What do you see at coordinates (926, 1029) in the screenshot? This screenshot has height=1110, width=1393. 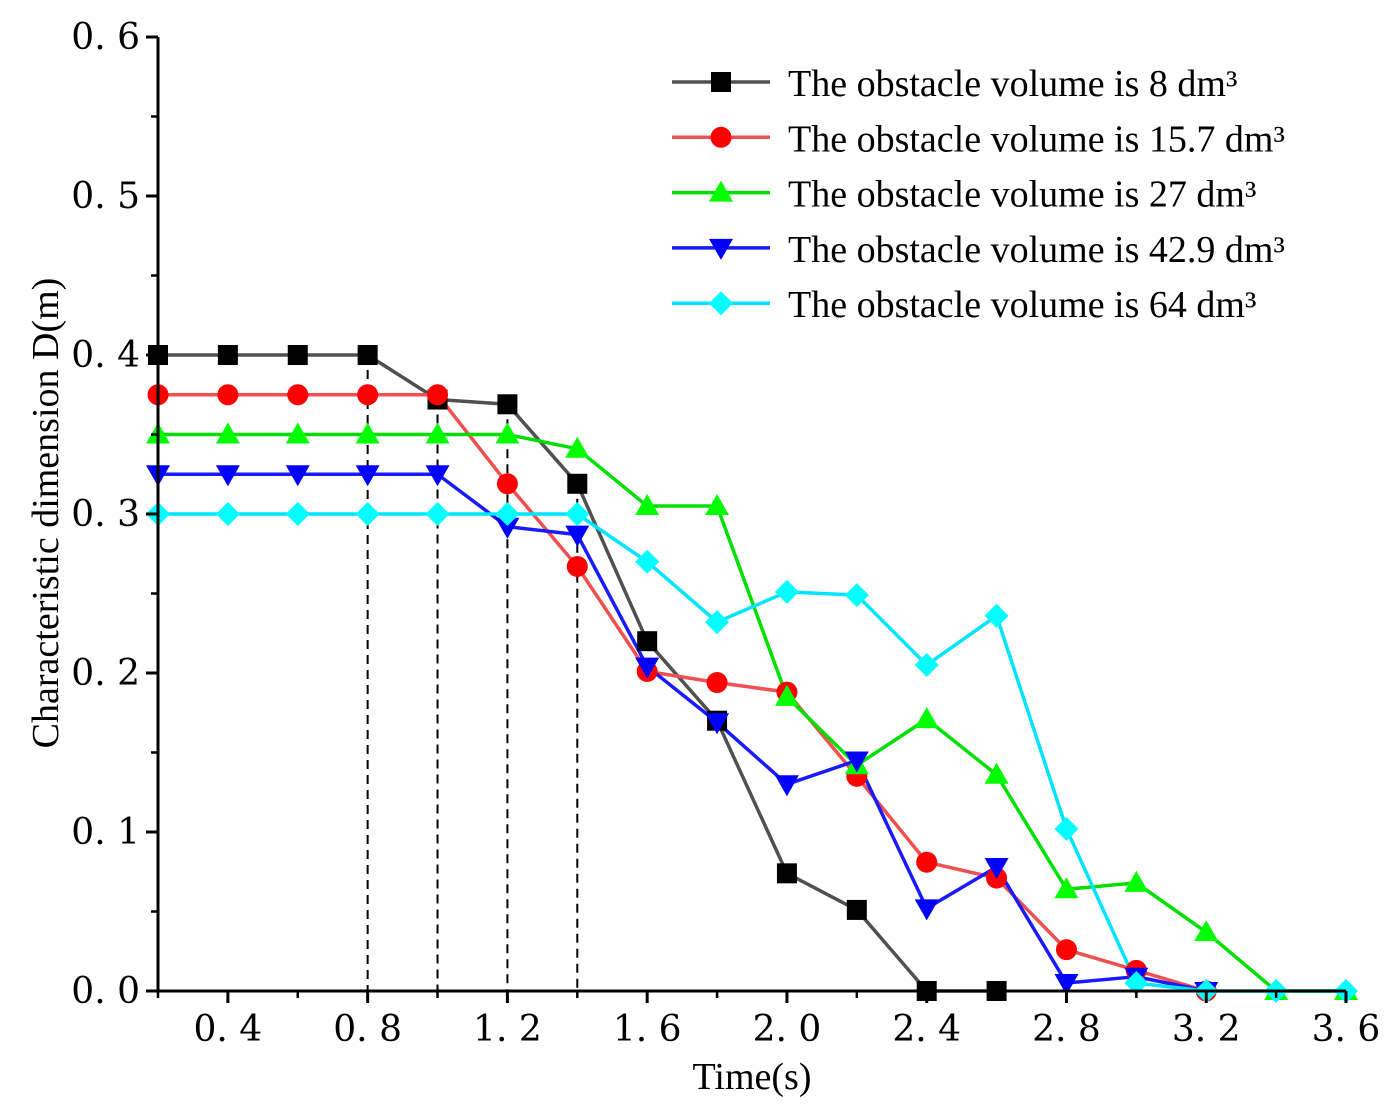 I see `x-tick-label: 2. 4` at bounding box center [926, 1029].